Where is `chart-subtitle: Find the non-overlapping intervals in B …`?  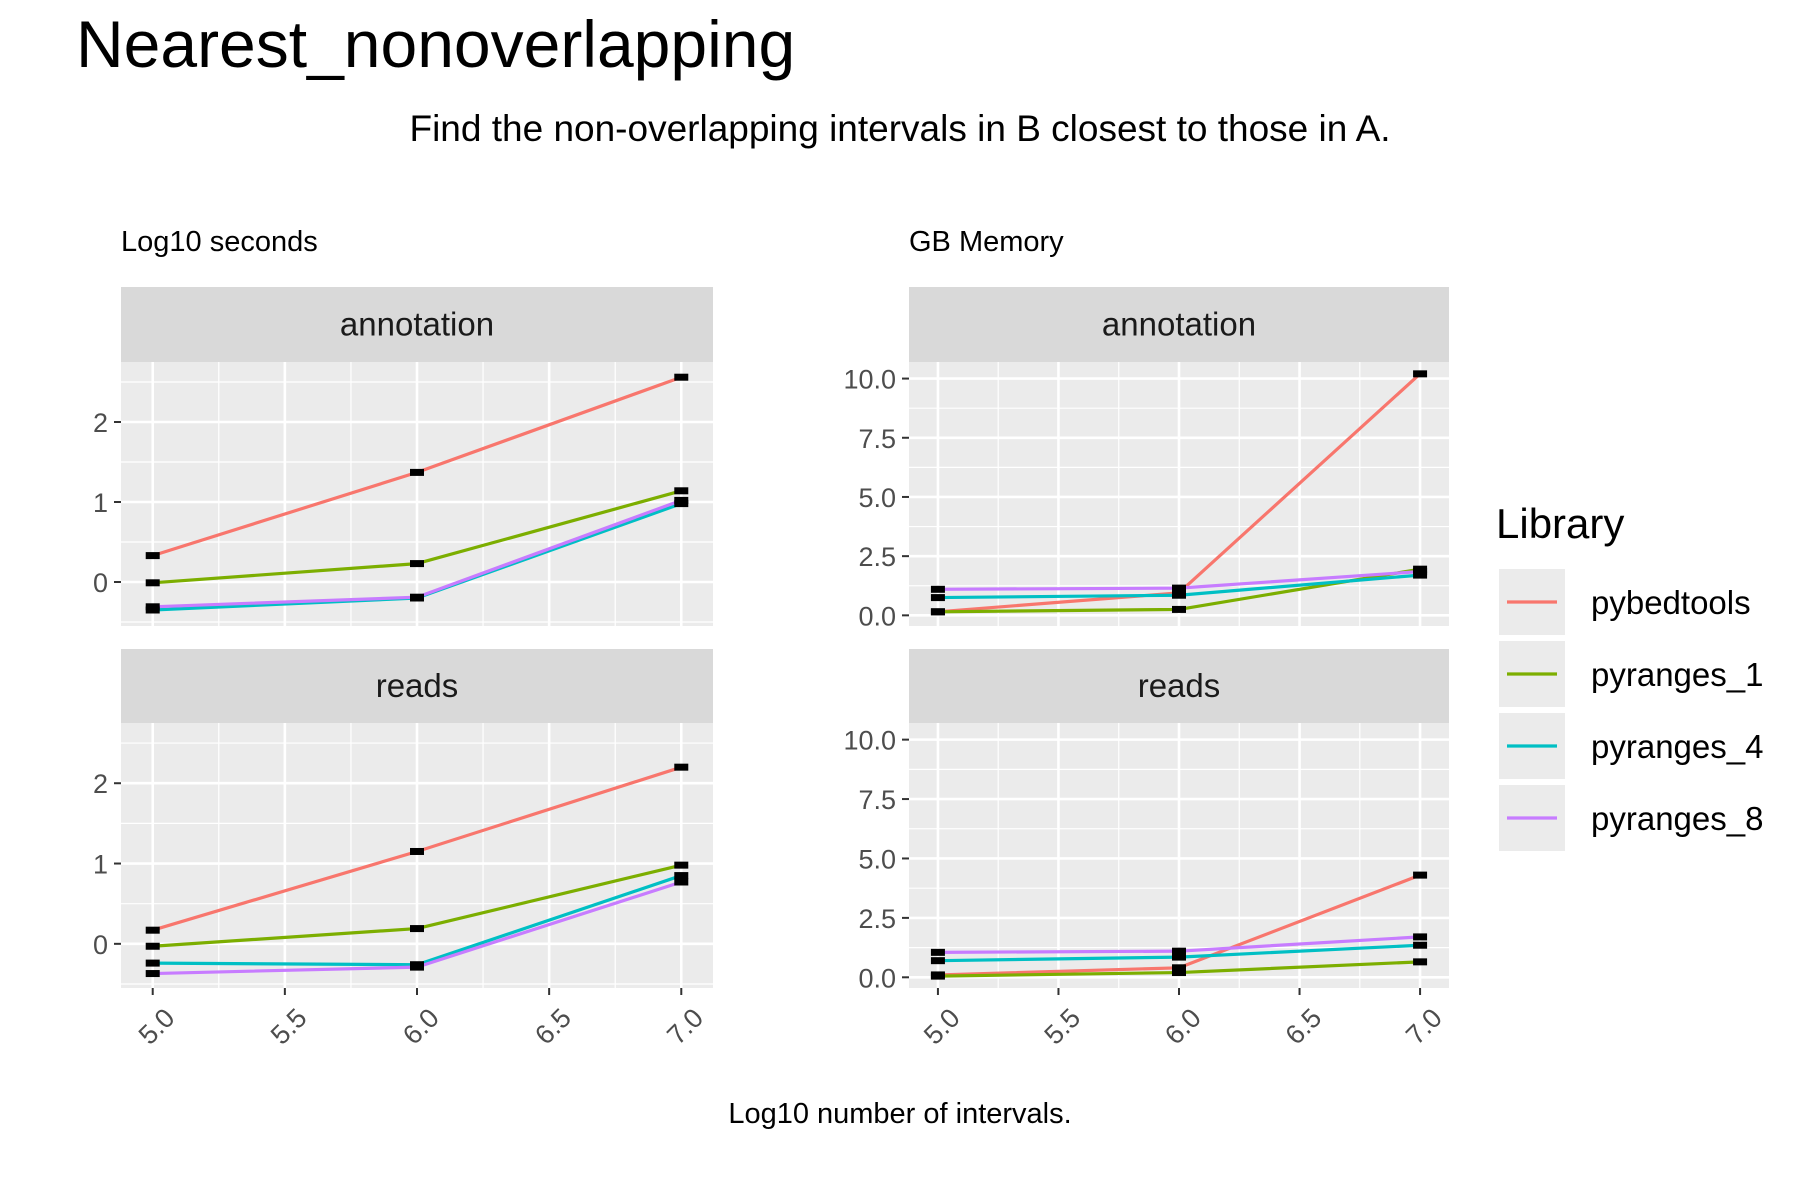 chart-subtitle: Find the non-overlapping intervals in B … is located at coordinates (900, 128).